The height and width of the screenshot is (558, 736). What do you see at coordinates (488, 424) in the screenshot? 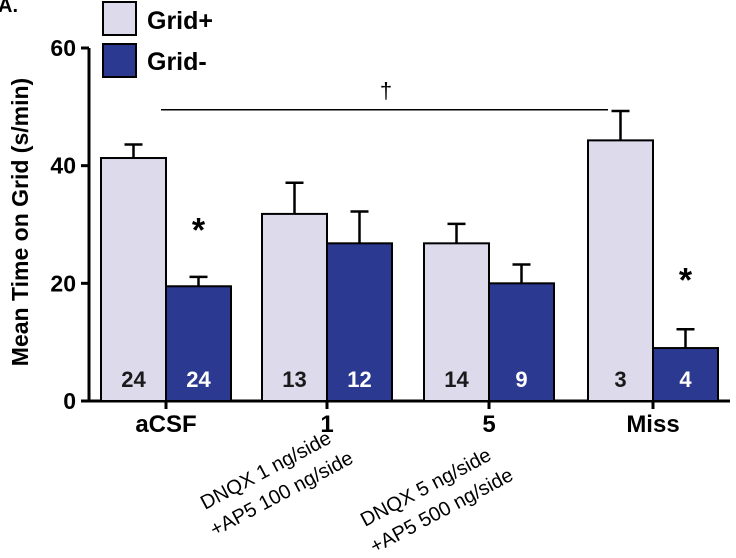
I see `x-tick-label: 5` at bounding box center [488, 424].